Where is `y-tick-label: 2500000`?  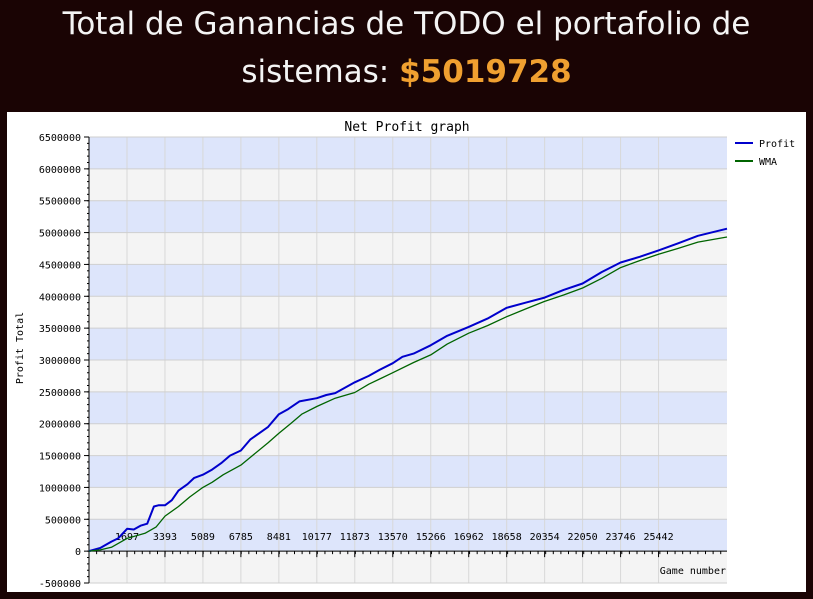 y-tick-label: 2500000 is located at coordinates (60, 393).